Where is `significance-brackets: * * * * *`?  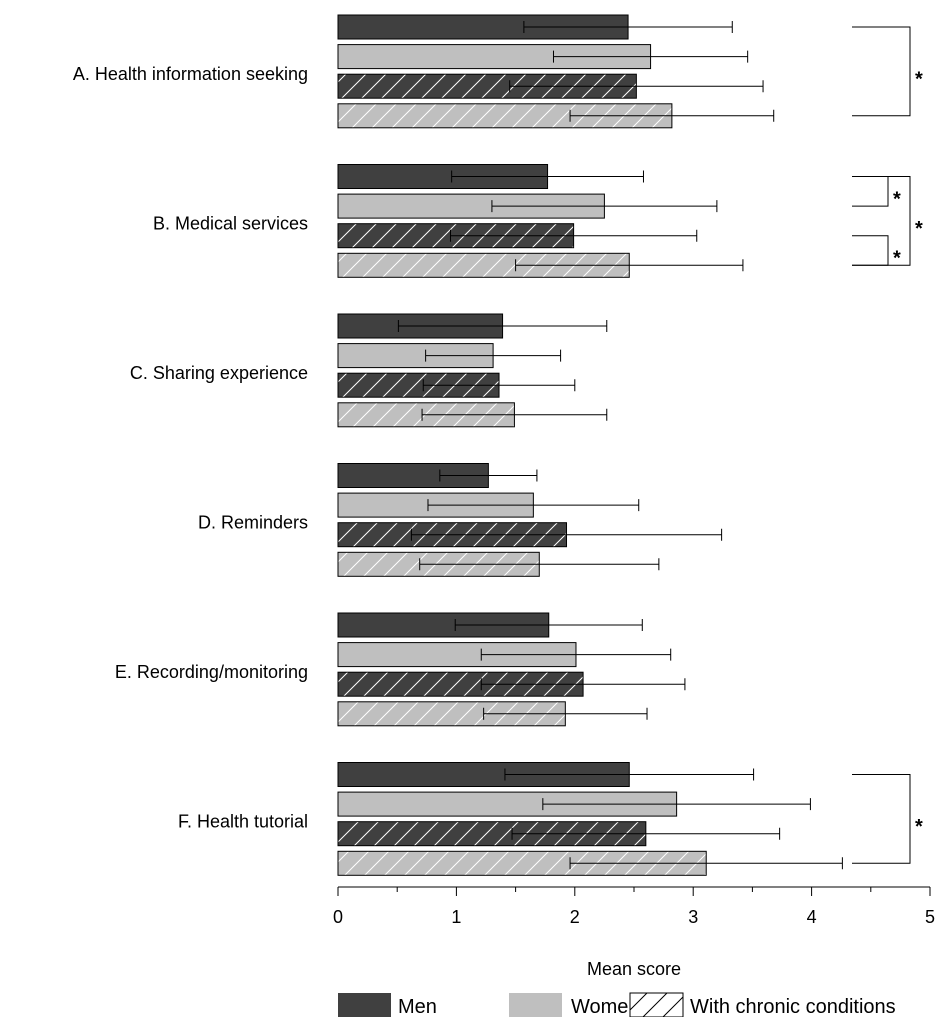 significance-brackets: * * * * * is located at coordinates (887, 445).